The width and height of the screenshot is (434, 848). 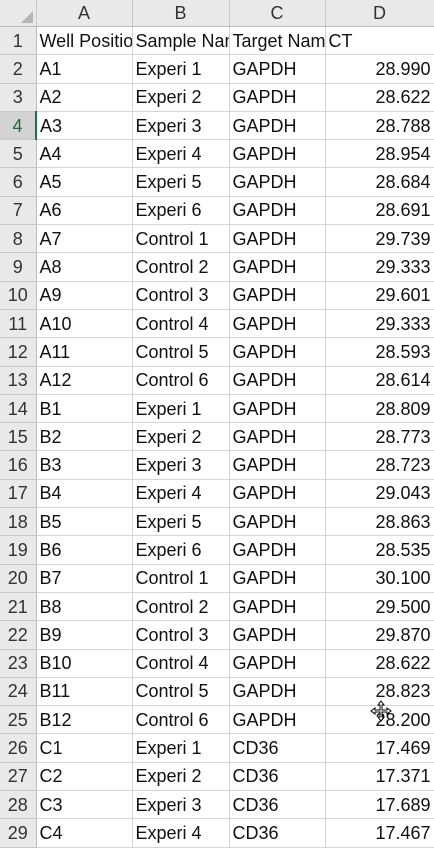 What do you see at coordinates (181, 380) in the screenshot?
I see `cell-b: Control 6` at bounding box center [181, 380].